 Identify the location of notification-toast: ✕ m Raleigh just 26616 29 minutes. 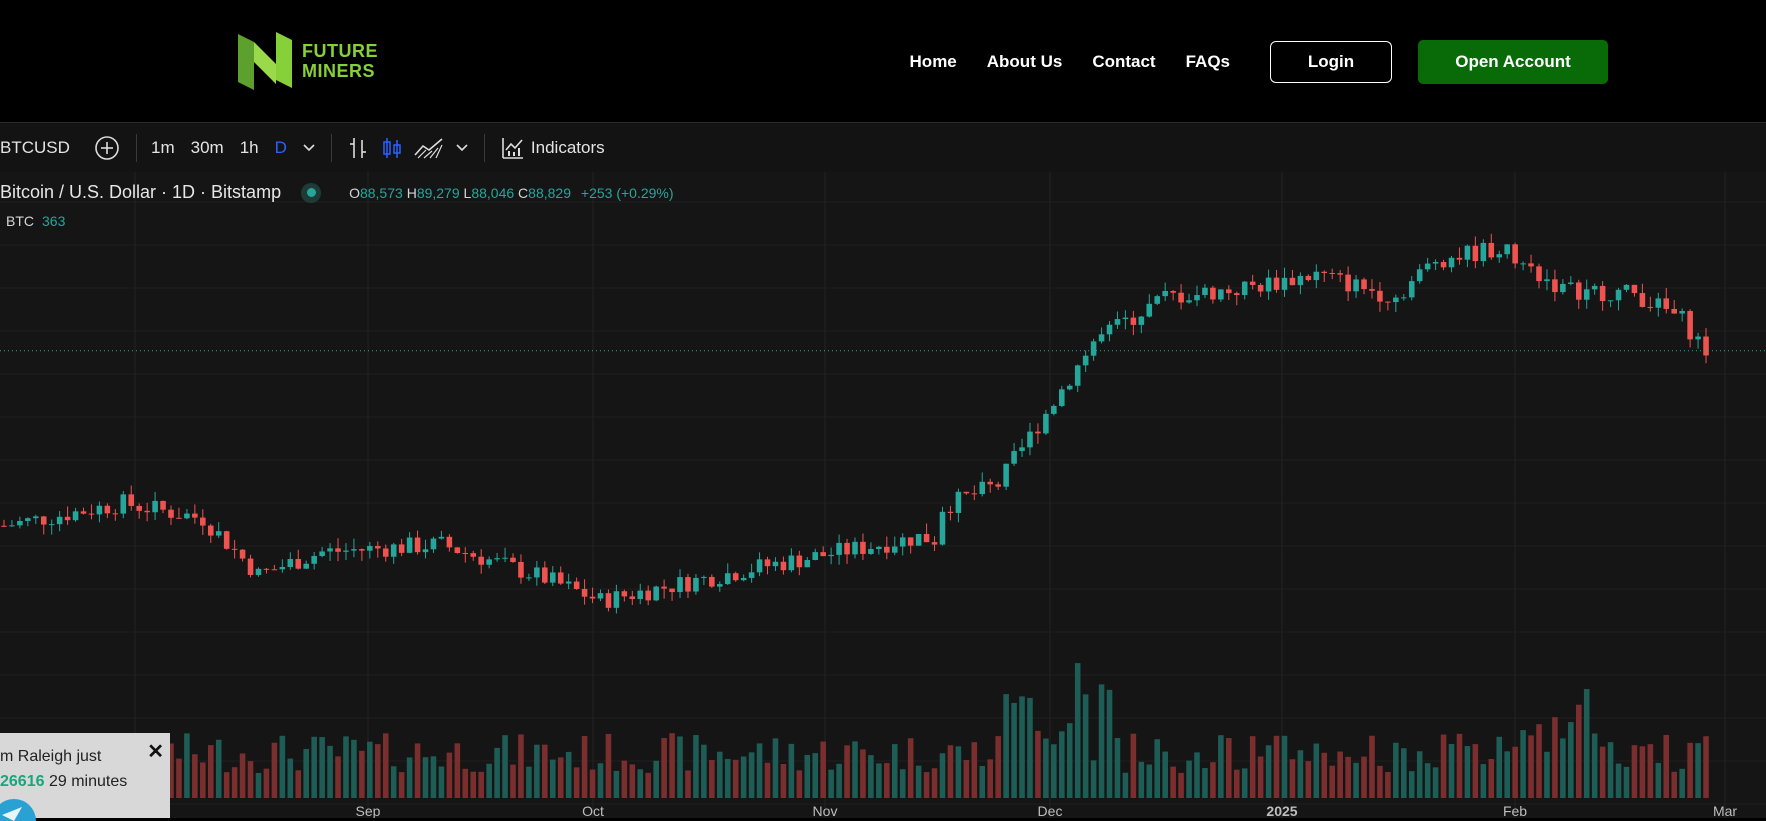
(85, 777).